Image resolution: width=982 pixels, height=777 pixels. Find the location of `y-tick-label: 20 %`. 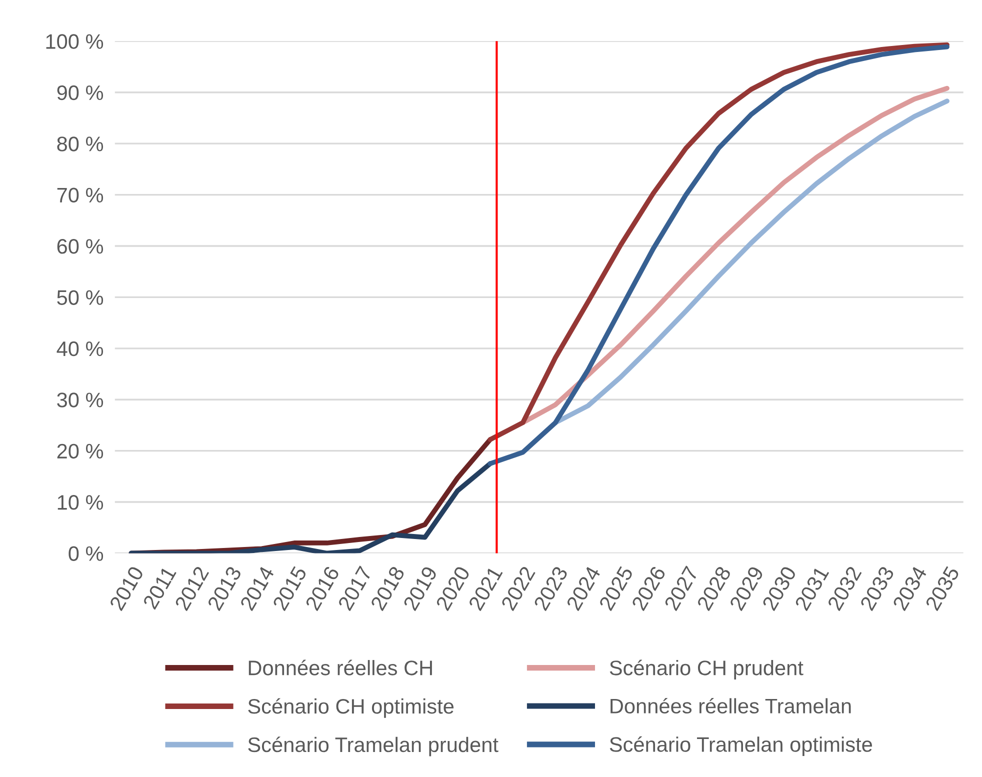

y-tick-label: 20 % is located at coordinates (80, 451).